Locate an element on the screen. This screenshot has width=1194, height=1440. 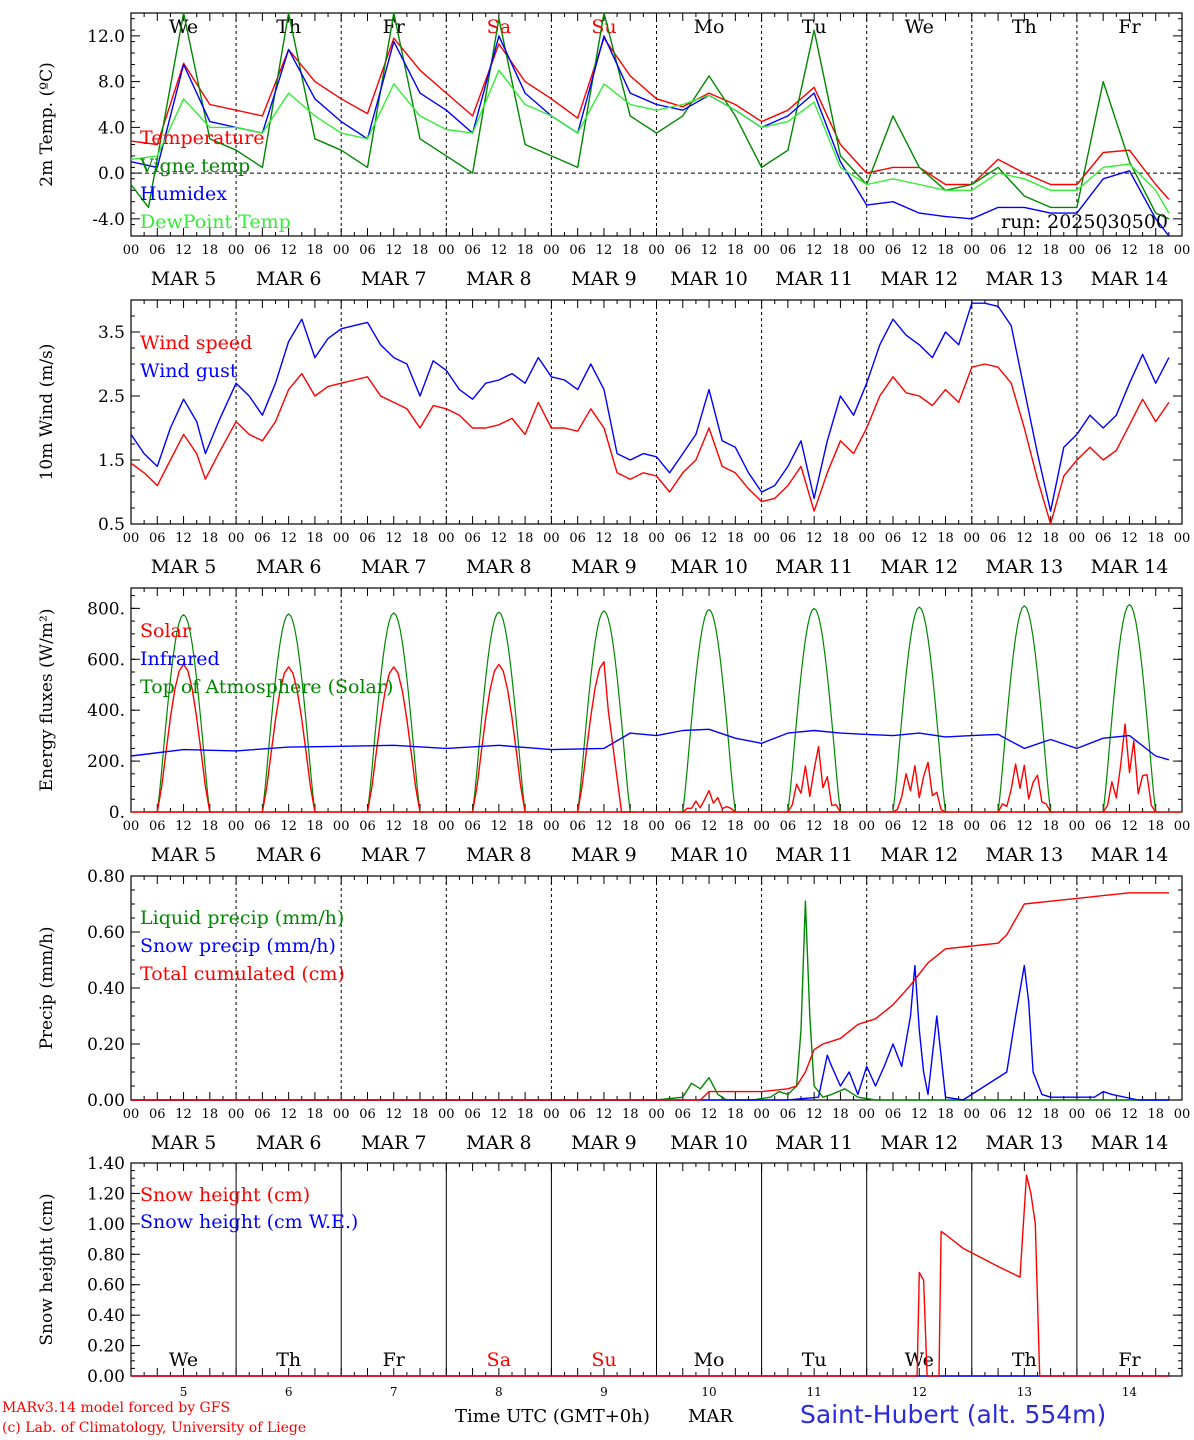
station-title: Saint-Hubert (alt. 554m) is located at coordinates (953, 1414).